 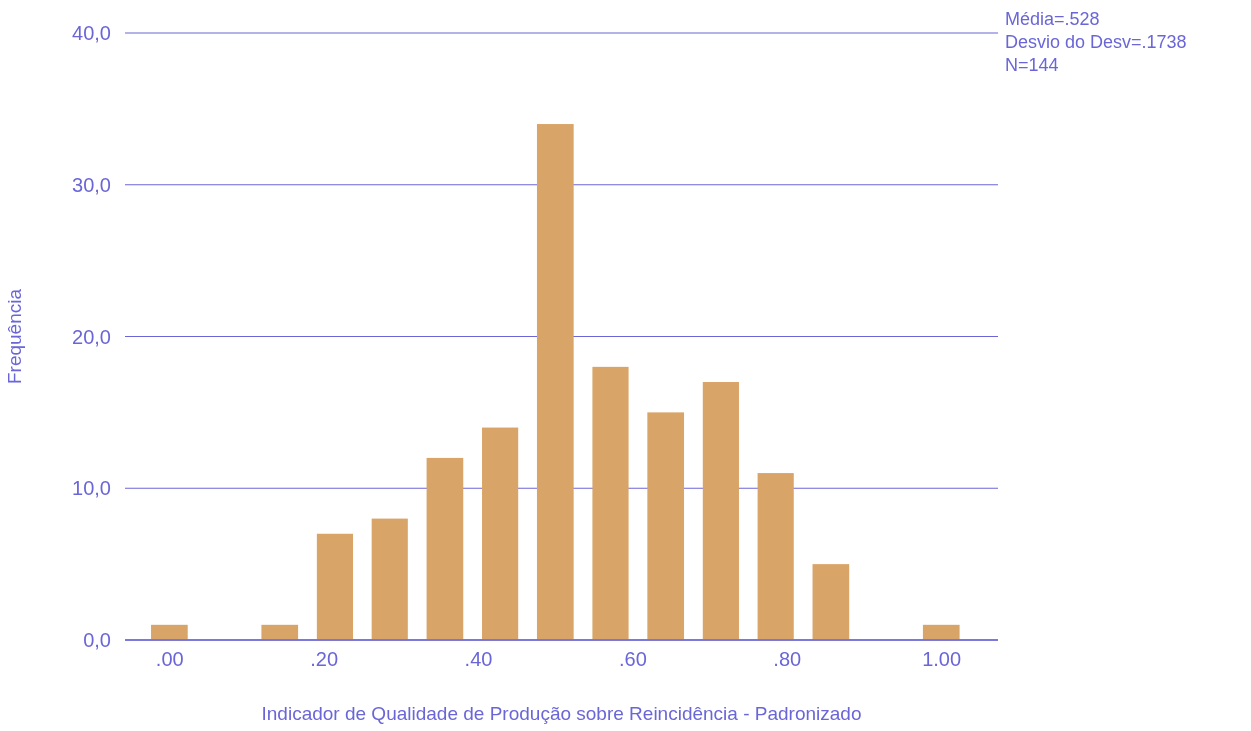 What do you see at coordinates (91, 336) in the screenshot?
I see `y-tick-label: 20,0` at bounding box center [91, 336].